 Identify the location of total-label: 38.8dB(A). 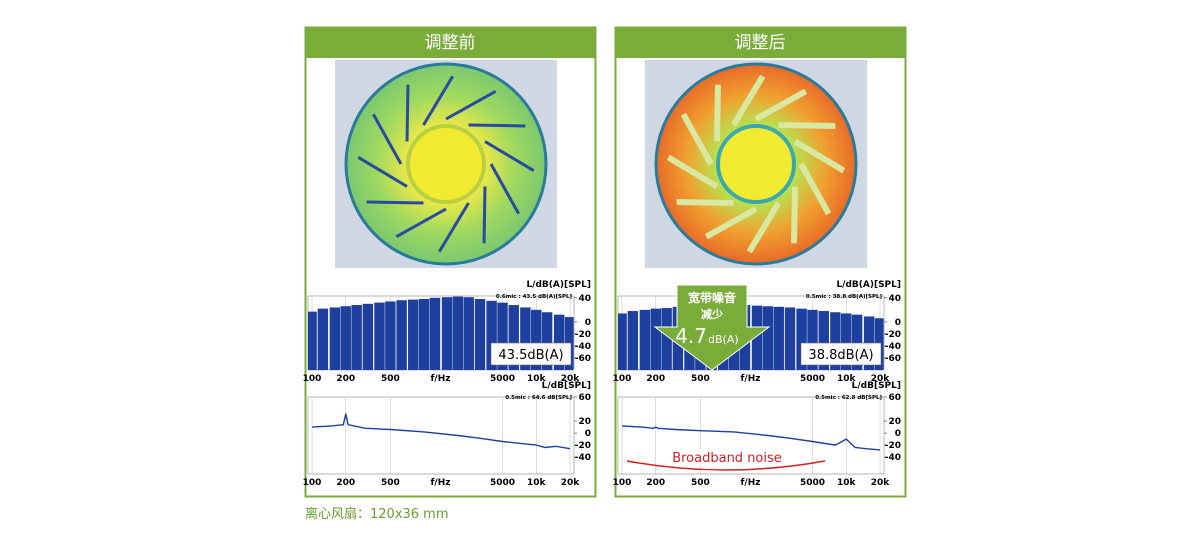
(840, 355).